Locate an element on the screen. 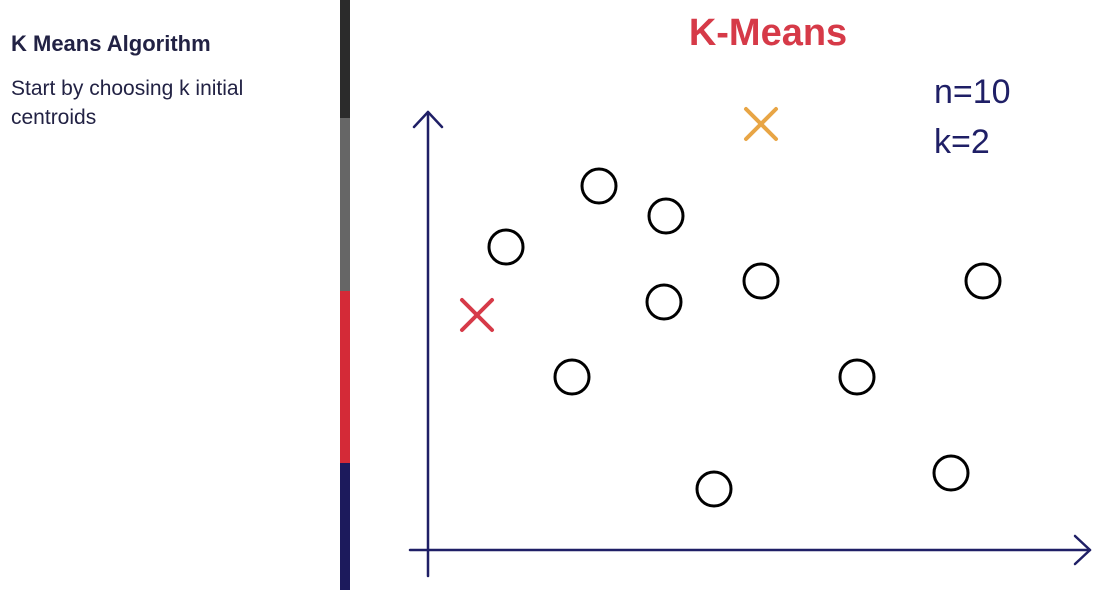 This screenshot has height=590, width=1106. n-label: n=10 is located at coordinates (972, 92).